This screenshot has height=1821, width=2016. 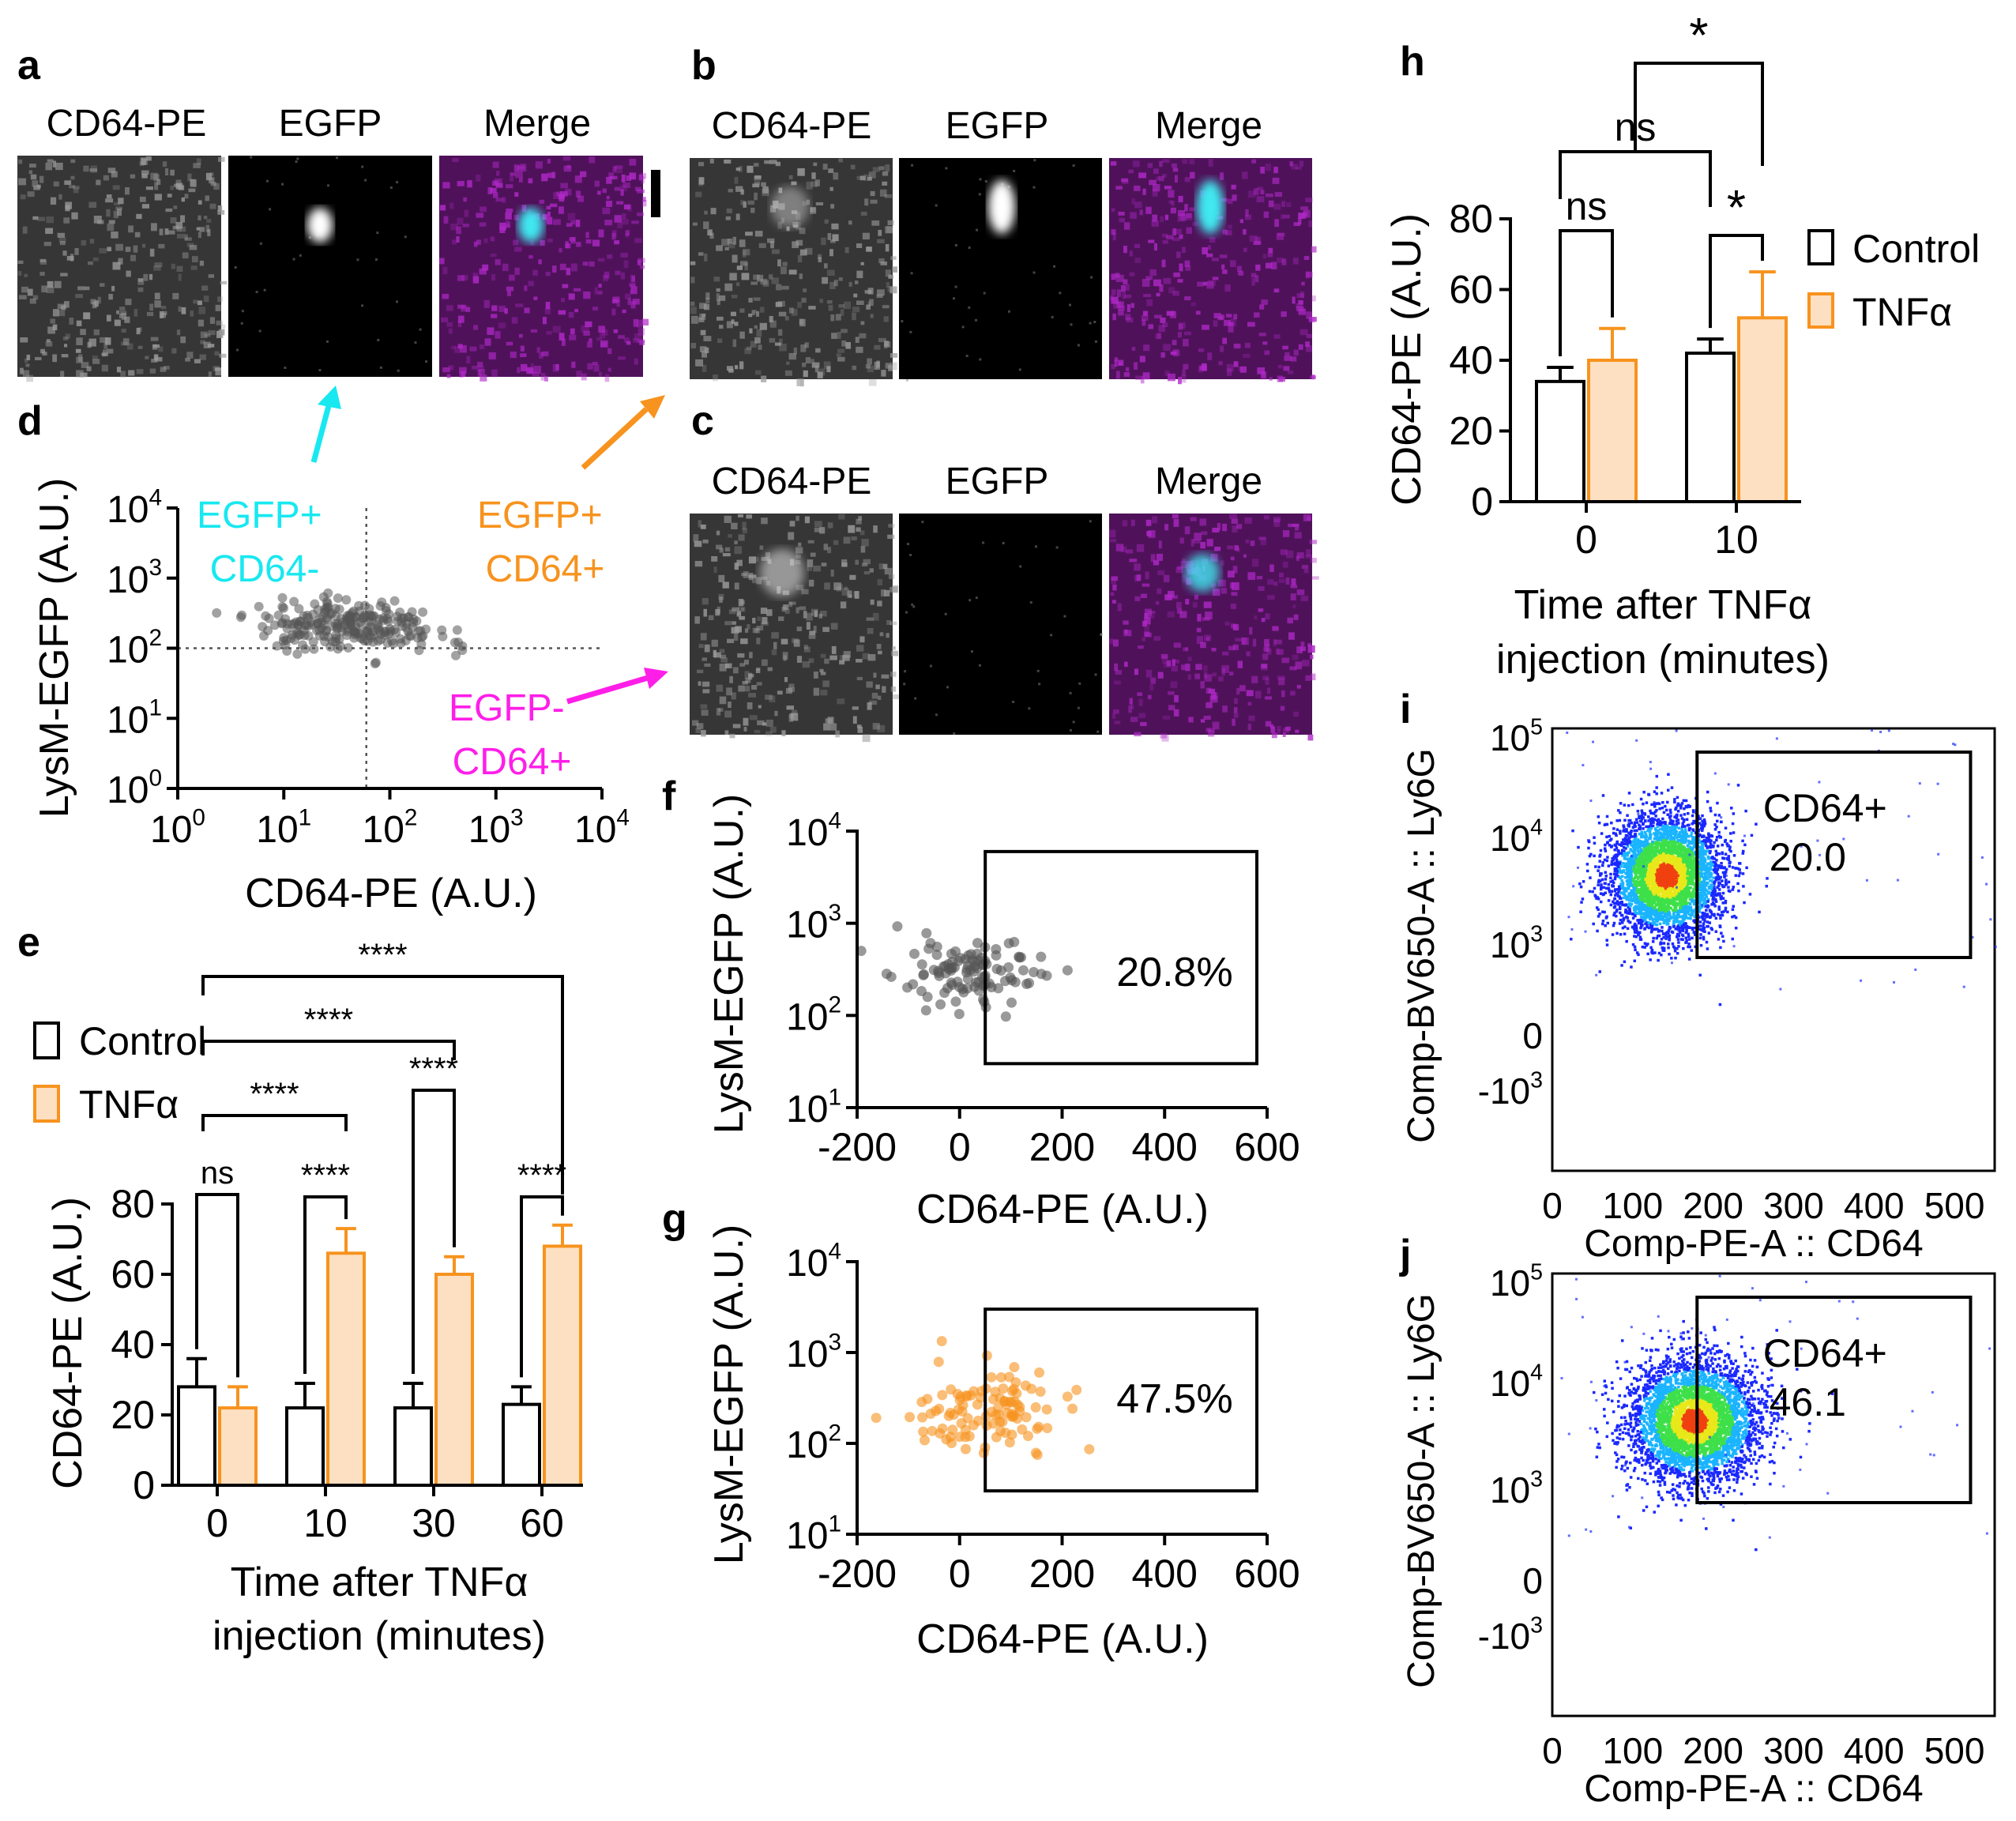 What do you see at coordinates (142, 1041) in the screenshot?
I see `legend-label-control: Control` at bounding box center [142, 1041].